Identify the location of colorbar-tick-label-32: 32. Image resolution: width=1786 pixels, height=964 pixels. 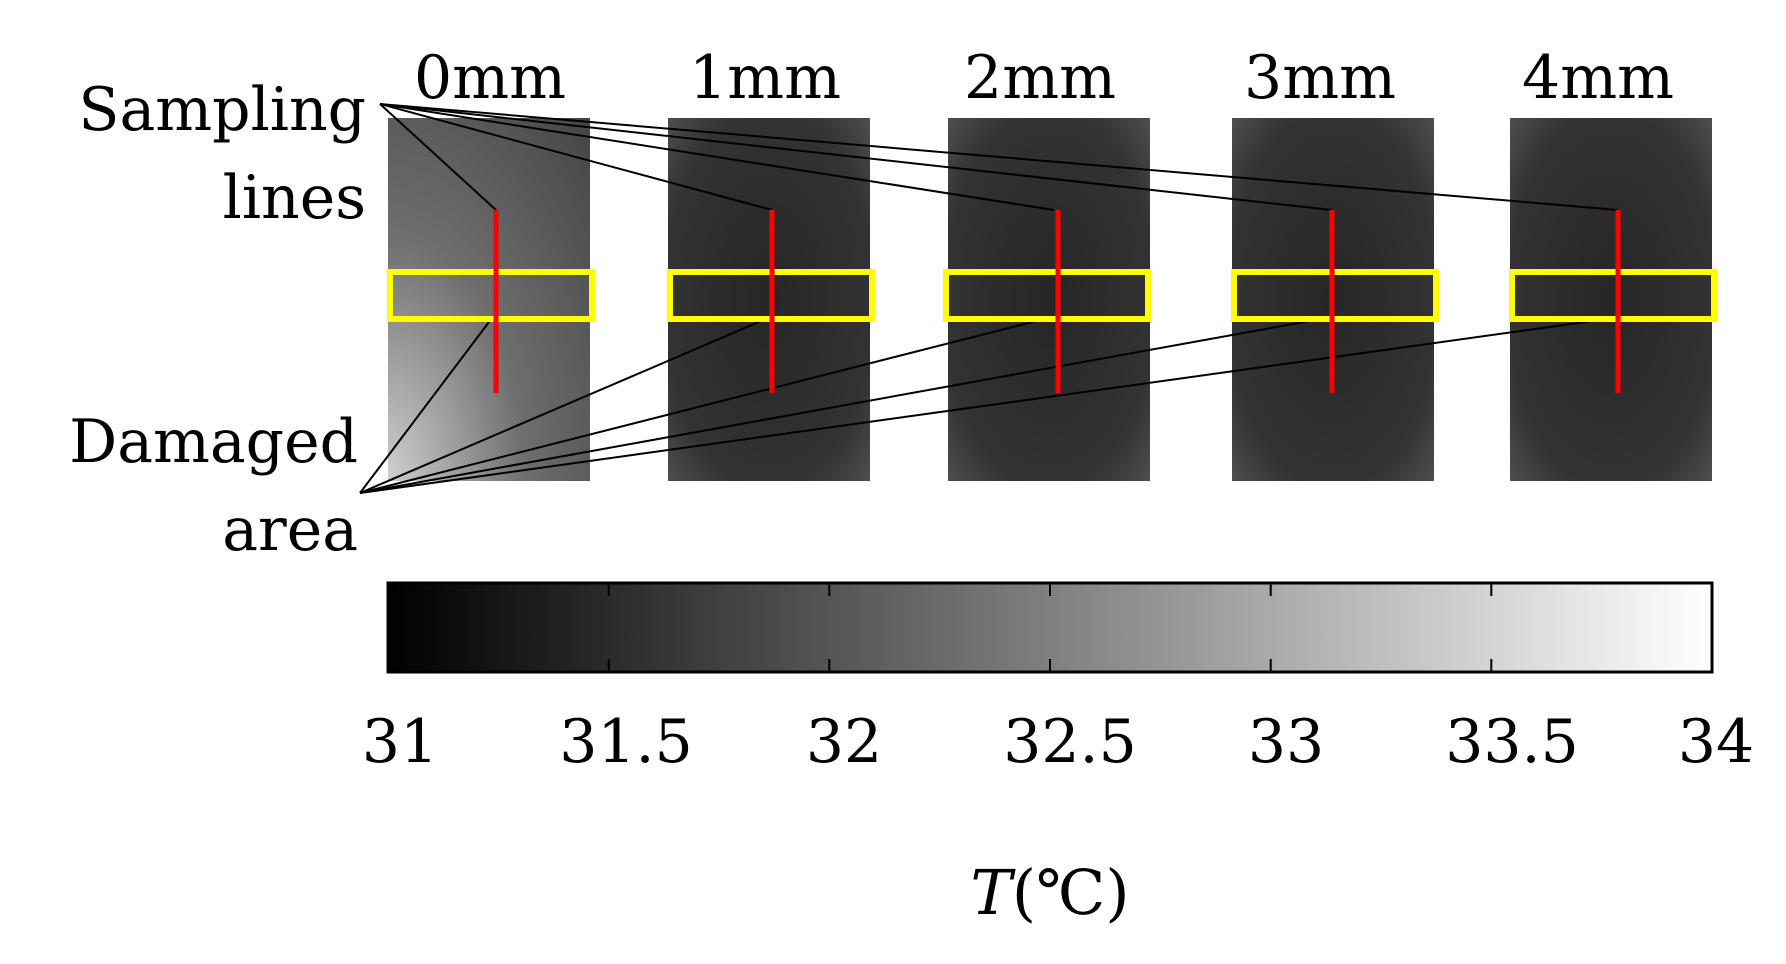
(844, 742).